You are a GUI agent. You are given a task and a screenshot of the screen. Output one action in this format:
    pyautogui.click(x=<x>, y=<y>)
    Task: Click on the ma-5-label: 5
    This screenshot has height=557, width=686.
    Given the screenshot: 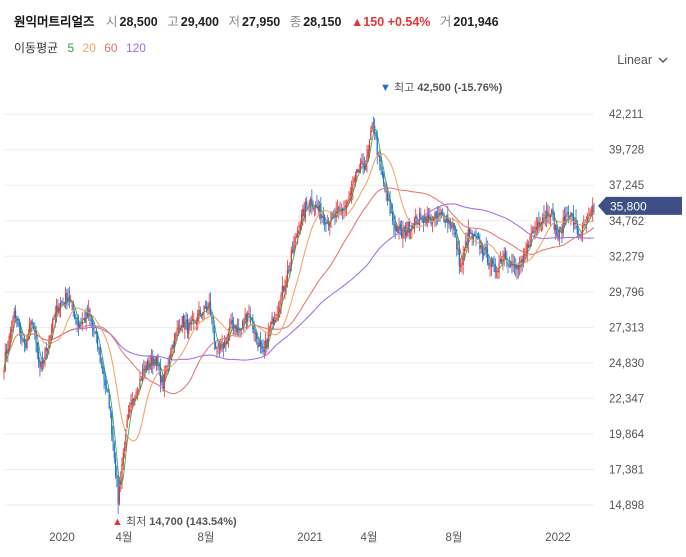 What is the action you would take?
    pyautogui.click(x=71, y=48)
    